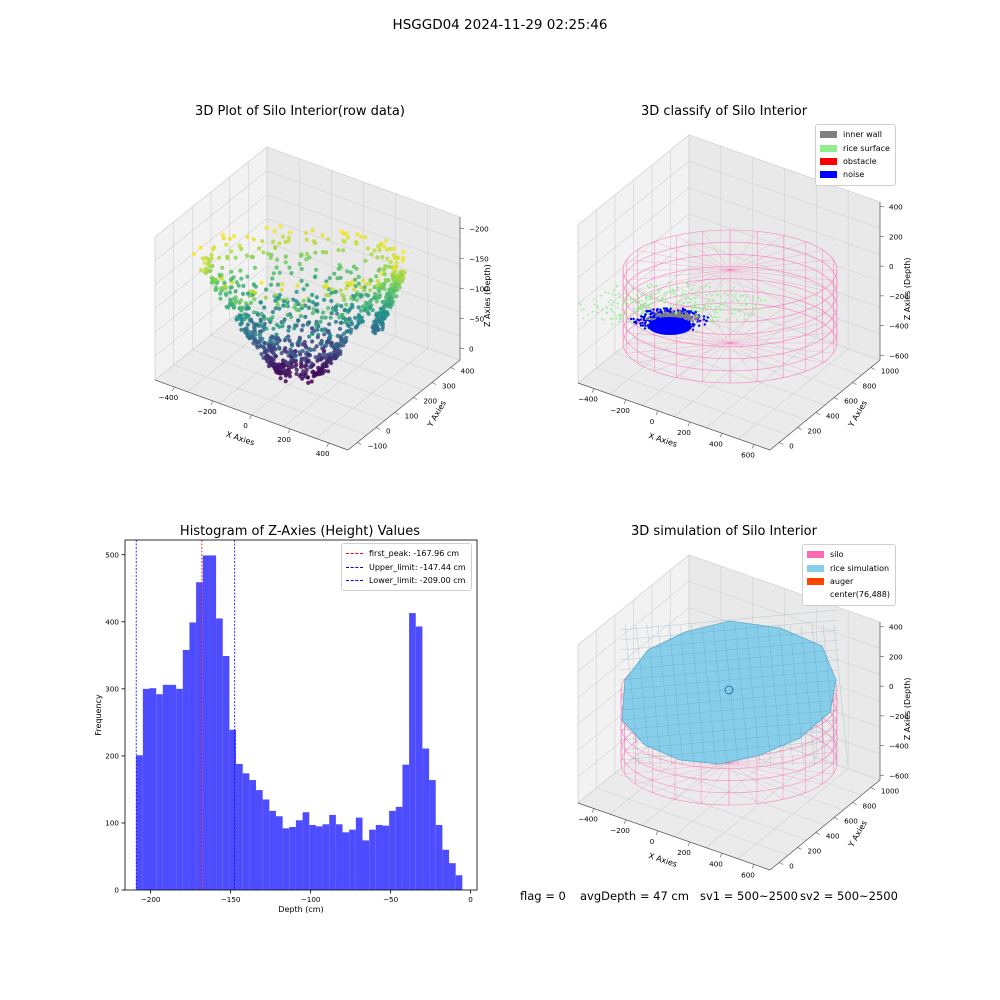  Describe the element at coordinates (652, 841) in the screenshot. I see `x-tick-label: 0` at that location.